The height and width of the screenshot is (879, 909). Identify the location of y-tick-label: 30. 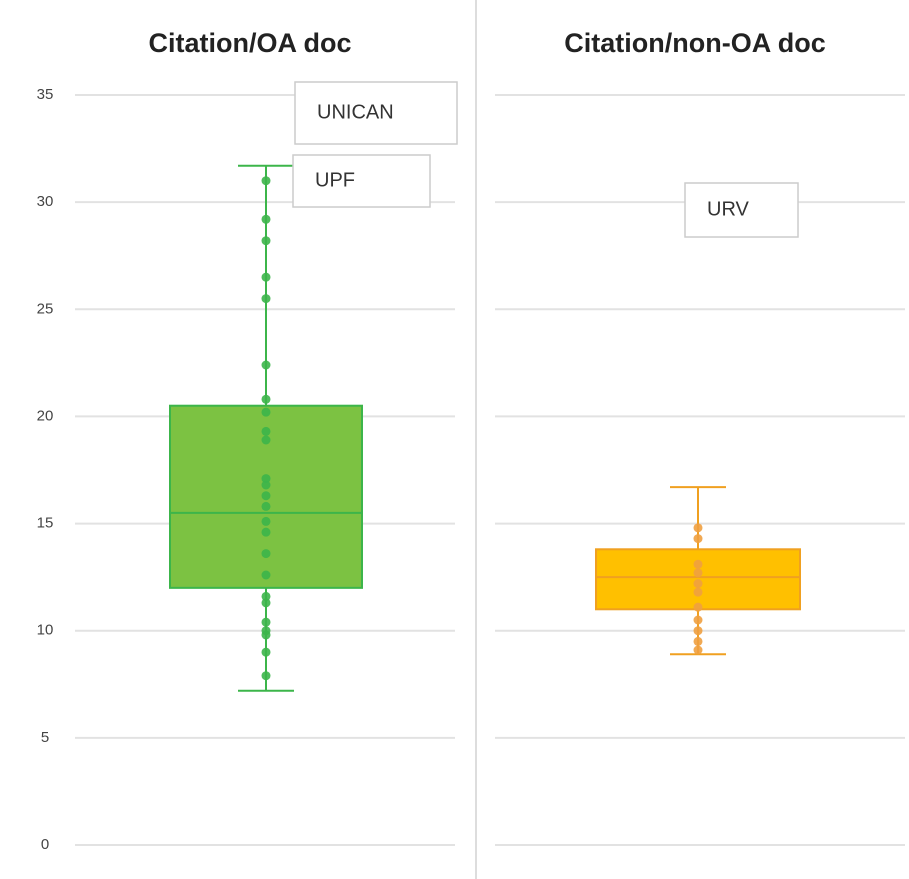
(45, 201).